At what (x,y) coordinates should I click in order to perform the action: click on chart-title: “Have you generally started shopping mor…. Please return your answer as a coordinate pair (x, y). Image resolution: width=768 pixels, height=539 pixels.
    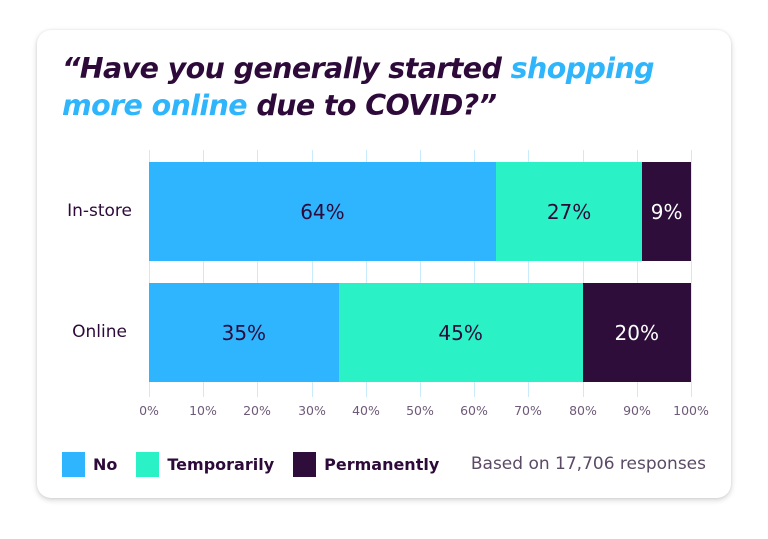
    Looking at the image, I should click on (392, 87).